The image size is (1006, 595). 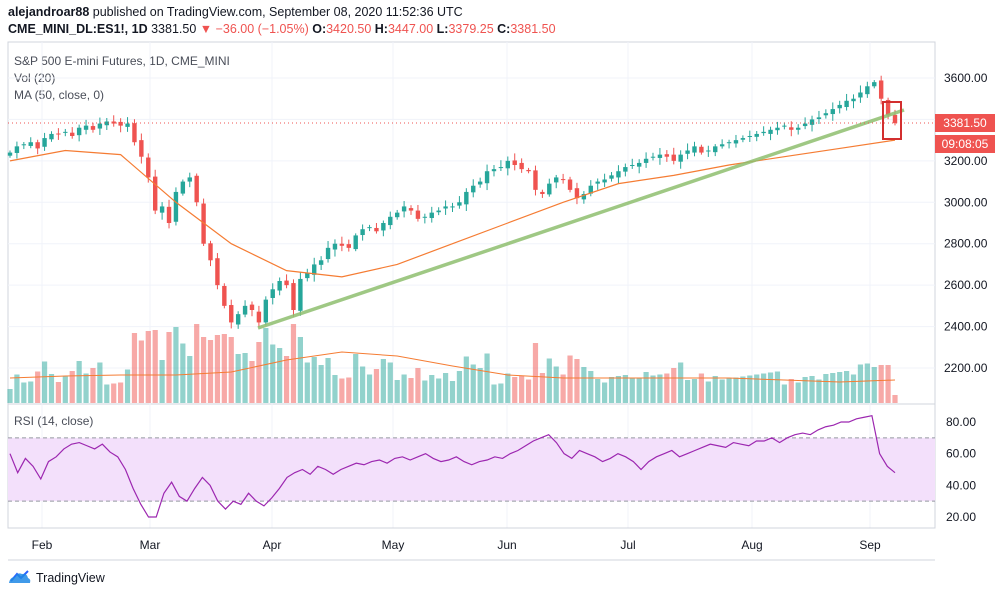 I want to click on price-tick-label: 2800.00, so click(x=966, y=244).